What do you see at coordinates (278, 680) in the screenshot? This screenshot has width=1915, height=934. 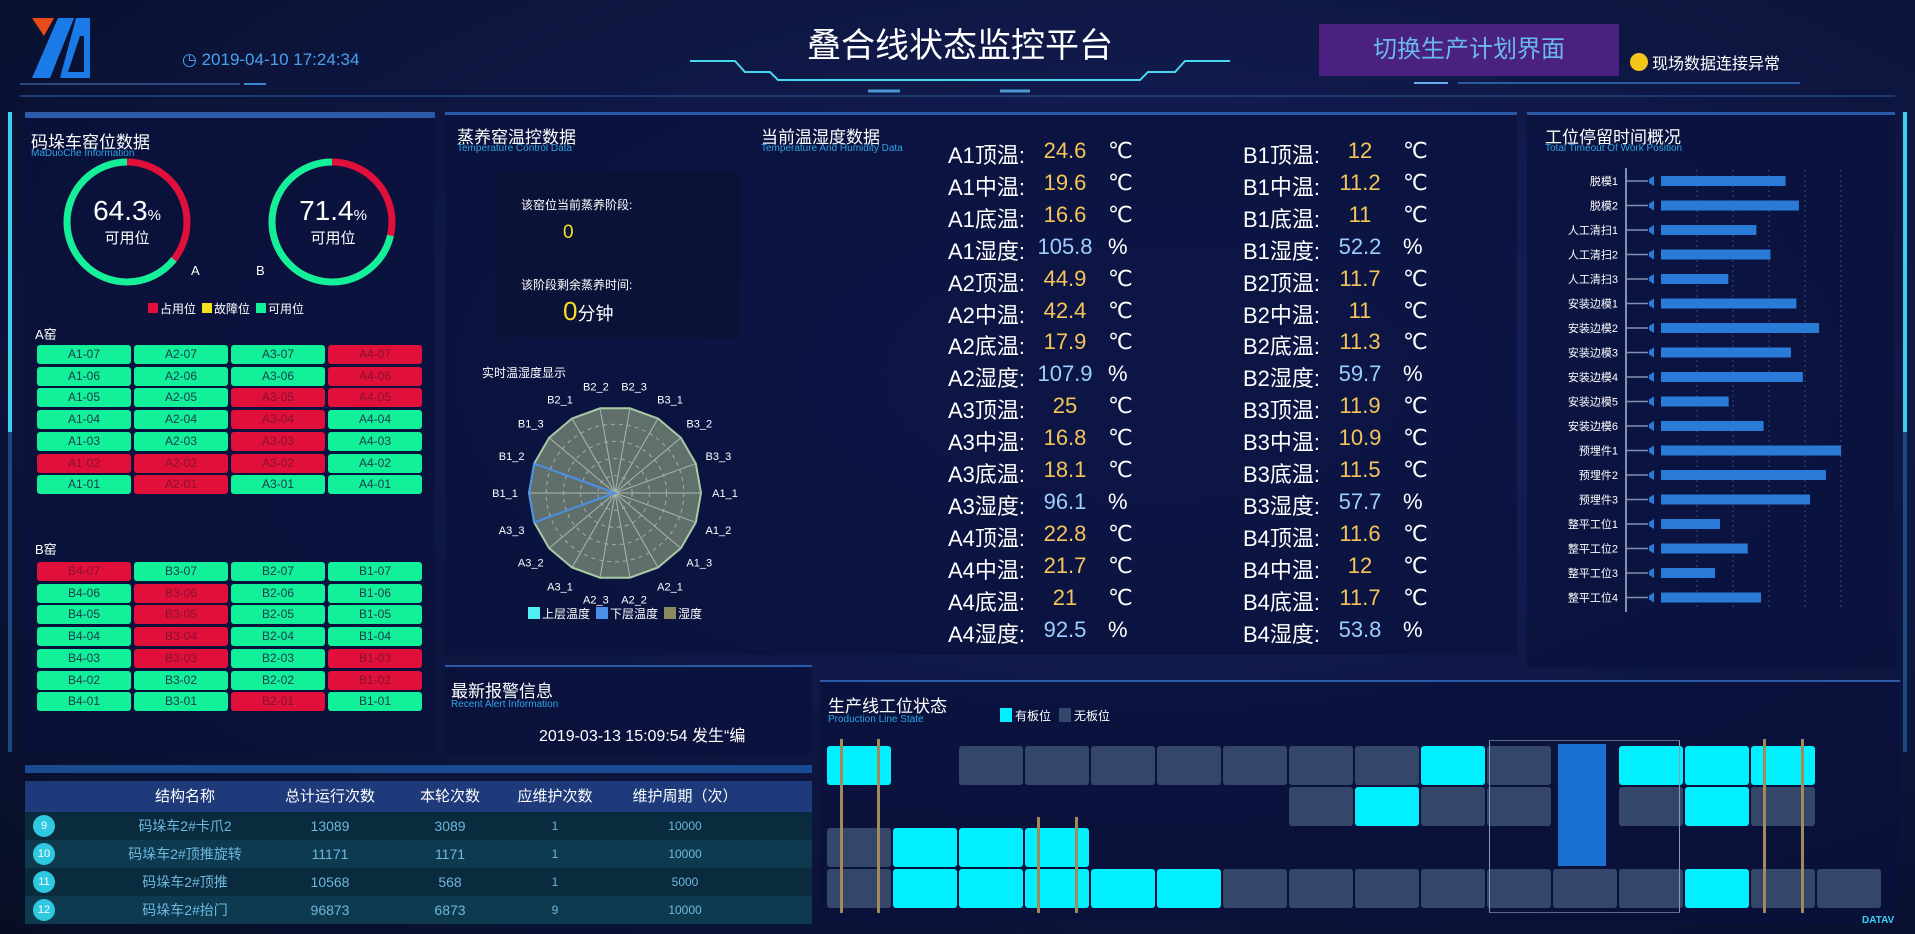 I see `kiln-slot: B2-02` at bounding box center [278, 680].